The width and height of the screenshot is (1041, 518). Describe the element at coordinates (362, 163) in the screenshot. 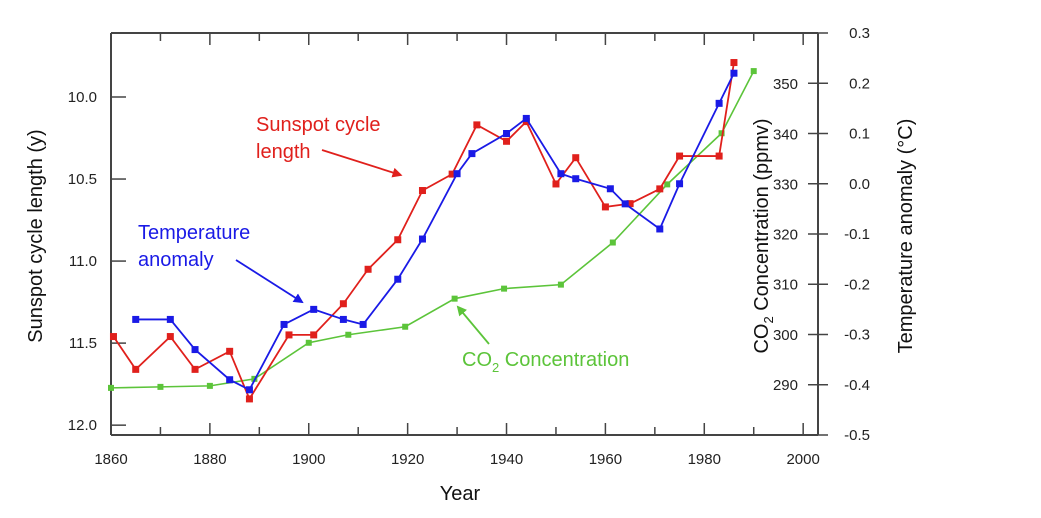

I see `annotation-sunspot-arrow` at that location.